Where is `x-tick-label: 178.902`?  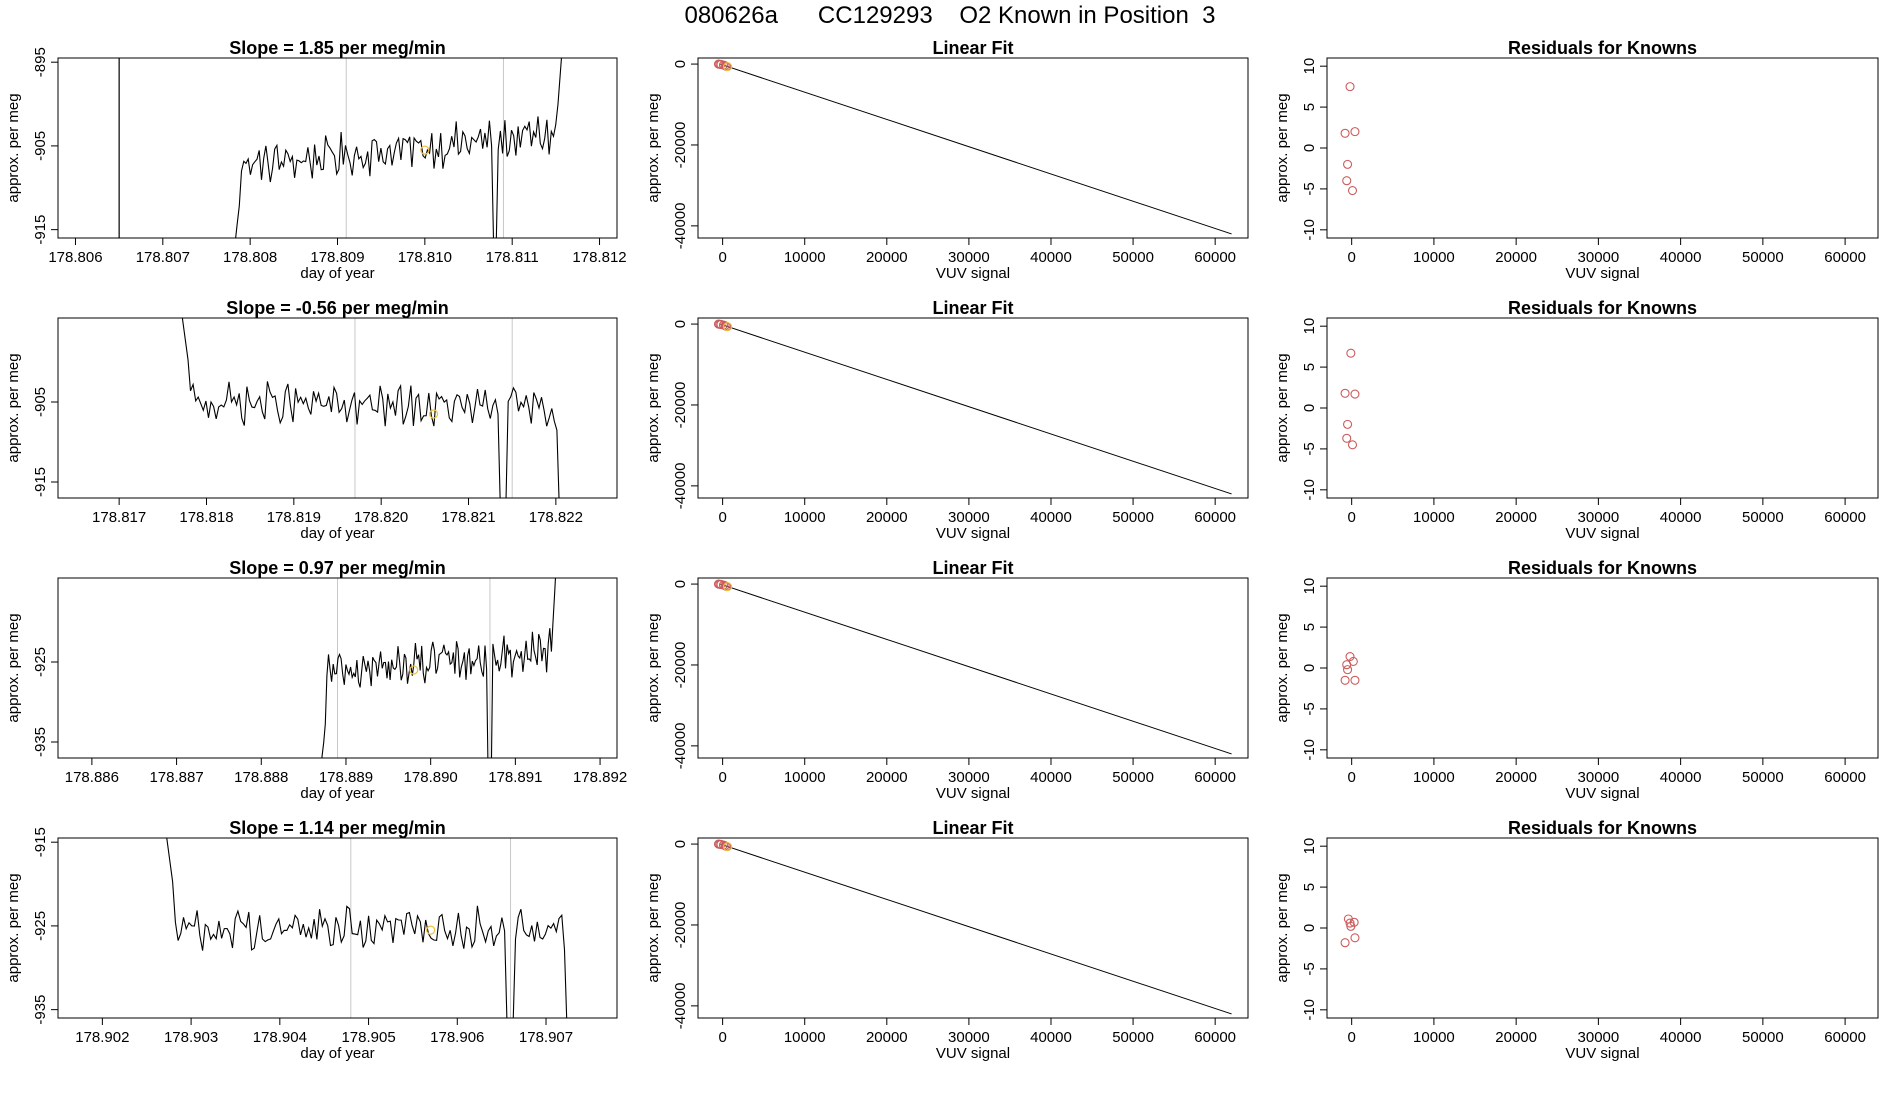 x-tick-label: 178.902 is located at coordinates (102, 1037).